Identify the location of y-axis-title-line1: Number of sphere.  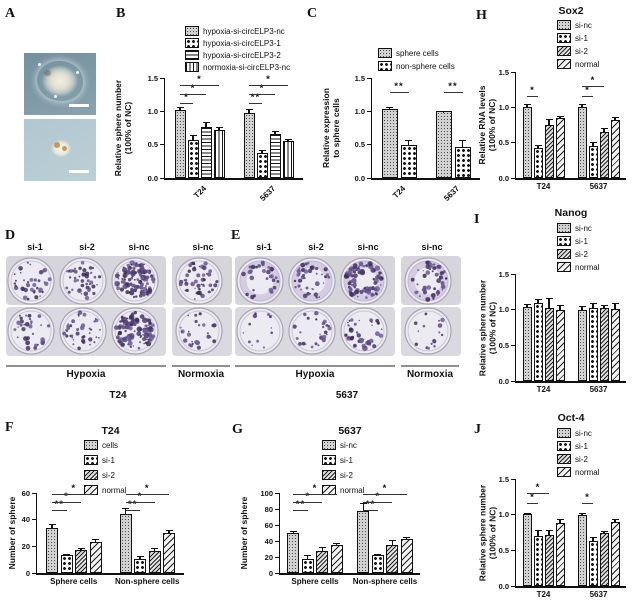
(12, 533).